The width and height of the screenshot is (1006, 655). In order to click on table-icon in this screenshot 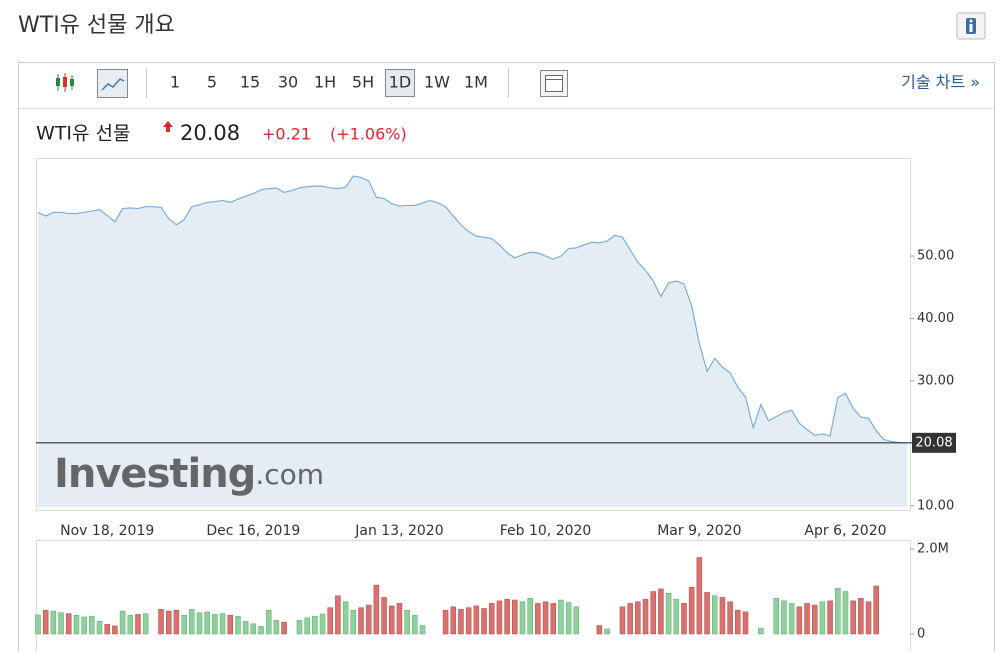, I will do `click(554, 83)`.